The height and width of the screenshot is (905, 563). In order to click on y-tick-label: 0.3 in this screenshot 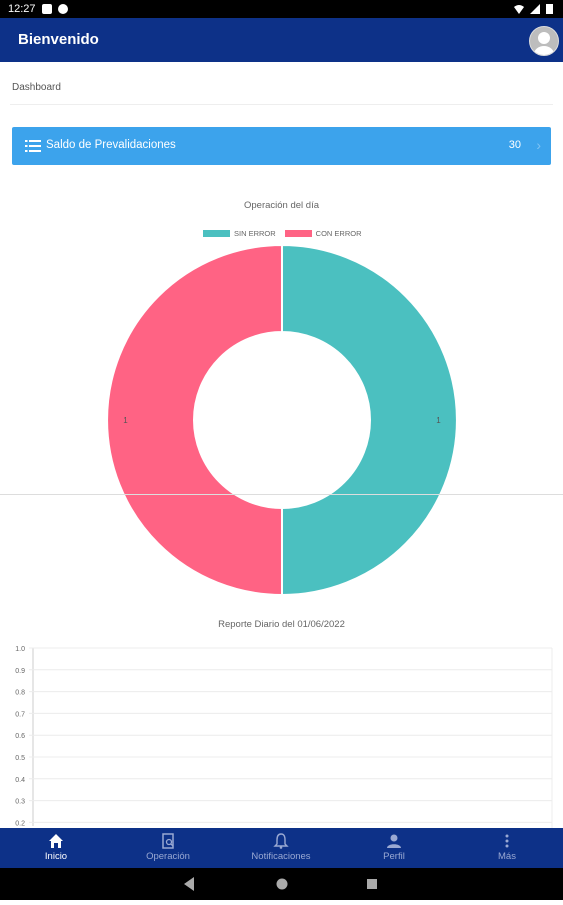, I will do `click(20, 802)`.